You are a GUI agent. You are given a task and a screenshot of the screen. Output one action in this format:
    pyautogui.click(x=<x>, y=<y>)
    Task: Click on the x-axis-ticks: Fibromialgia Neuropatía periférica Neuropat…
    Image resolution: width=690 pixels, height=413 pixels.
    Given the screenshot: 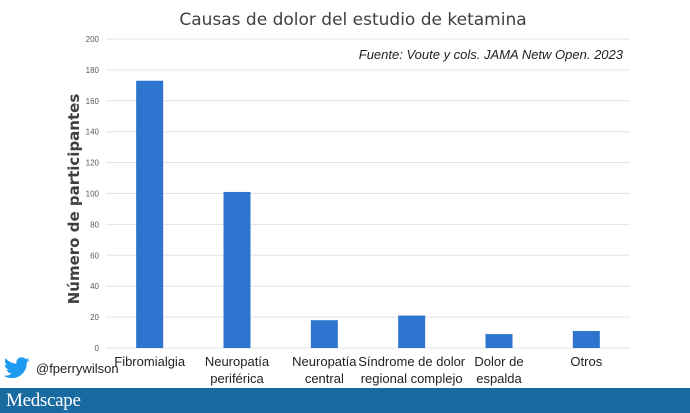 What is the action you would take?
    pyautogui.click(x=358, y=370)
    